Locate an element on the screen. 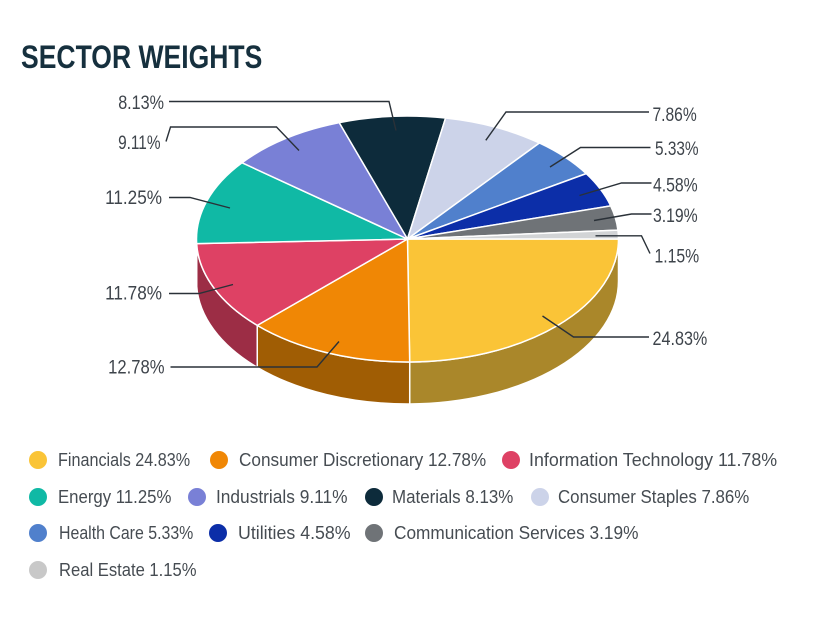 Image resolution: width=832 pixels, height=631 pixels. svg-text: 7.86% is located at coordinates (675, 115).